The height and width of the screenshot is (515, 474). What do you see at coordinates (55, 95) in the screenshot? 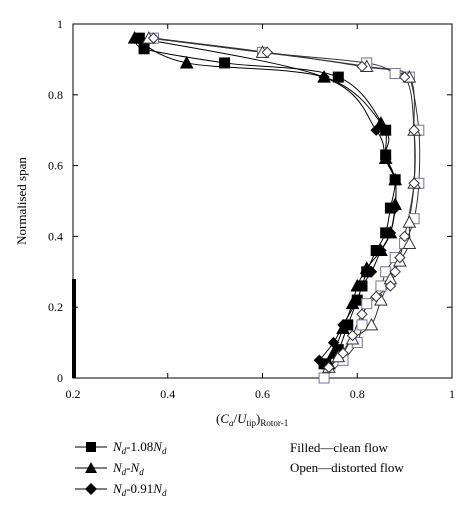
I see `y-tick-label: 0.8` at bounding box center [55, 95].